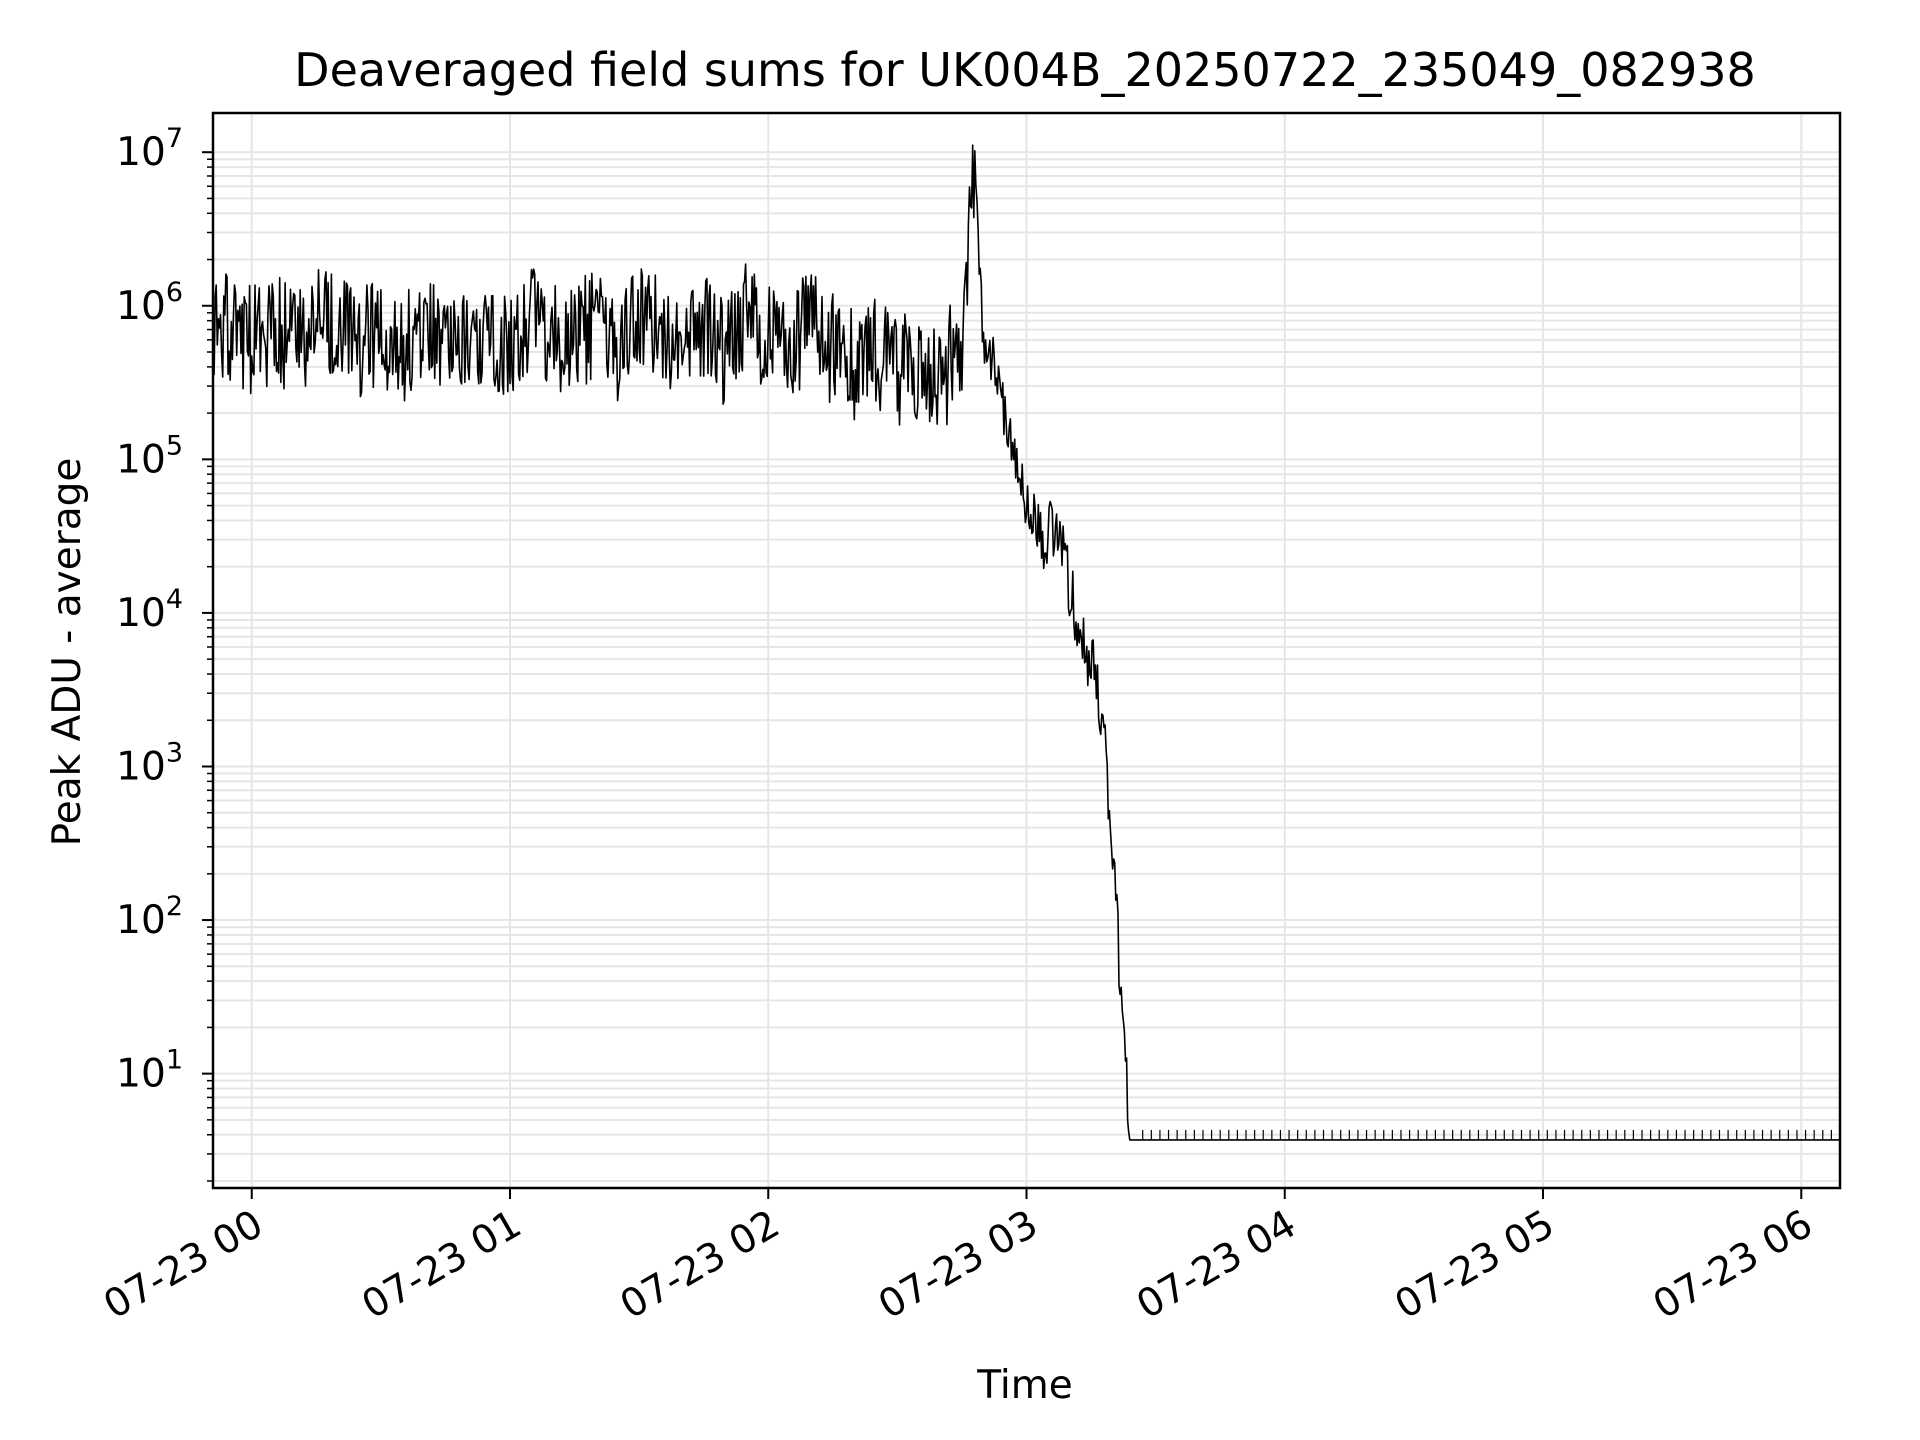 The height and width of the screenshot is (1440, 1920). I want to click on y-tick-label: 10⁵, so click(149, 456).